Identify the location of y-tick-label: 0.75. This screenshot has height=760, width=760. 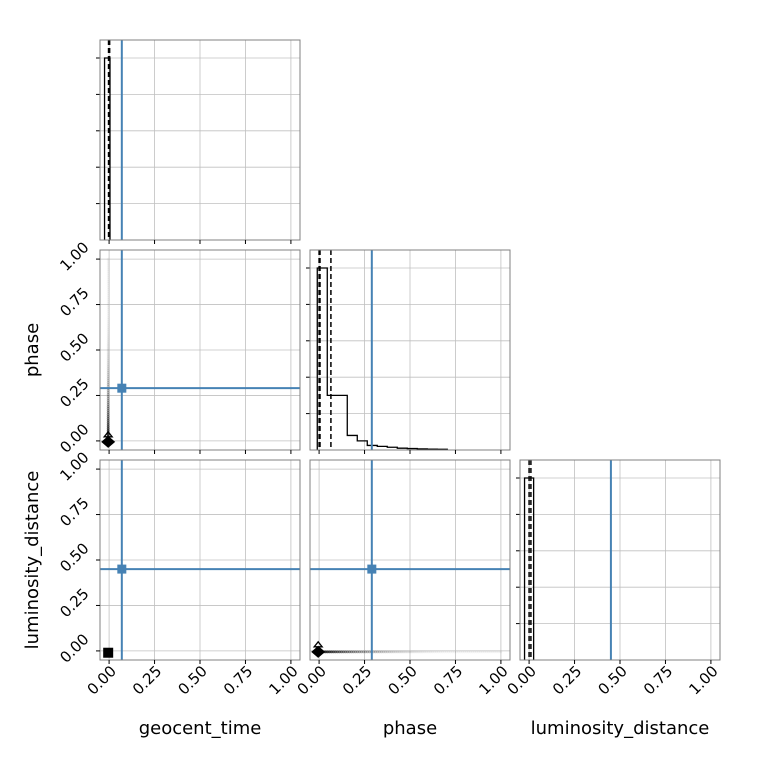
(74, 512).